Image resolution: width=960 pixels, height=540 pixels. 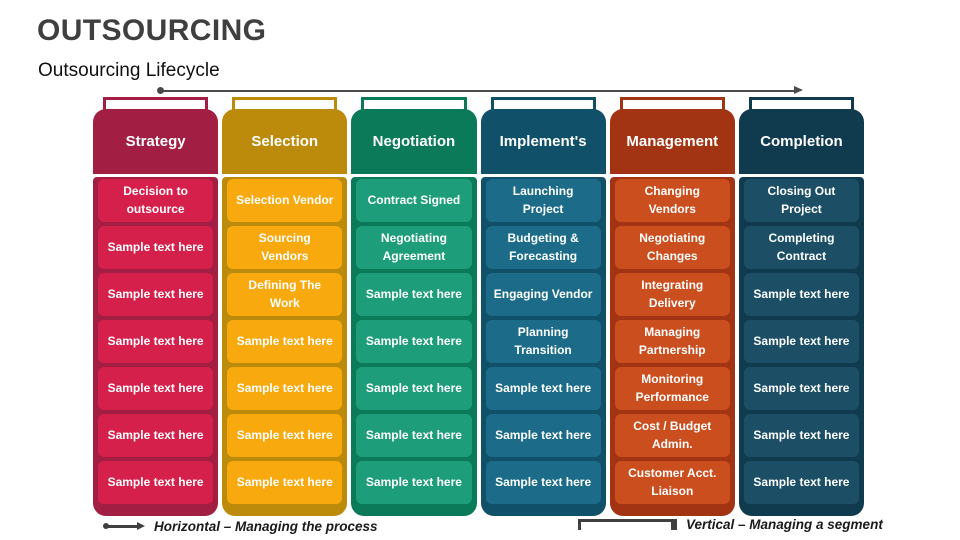 I want to click on cell: Completing Contract, so click(x=801, y=247).